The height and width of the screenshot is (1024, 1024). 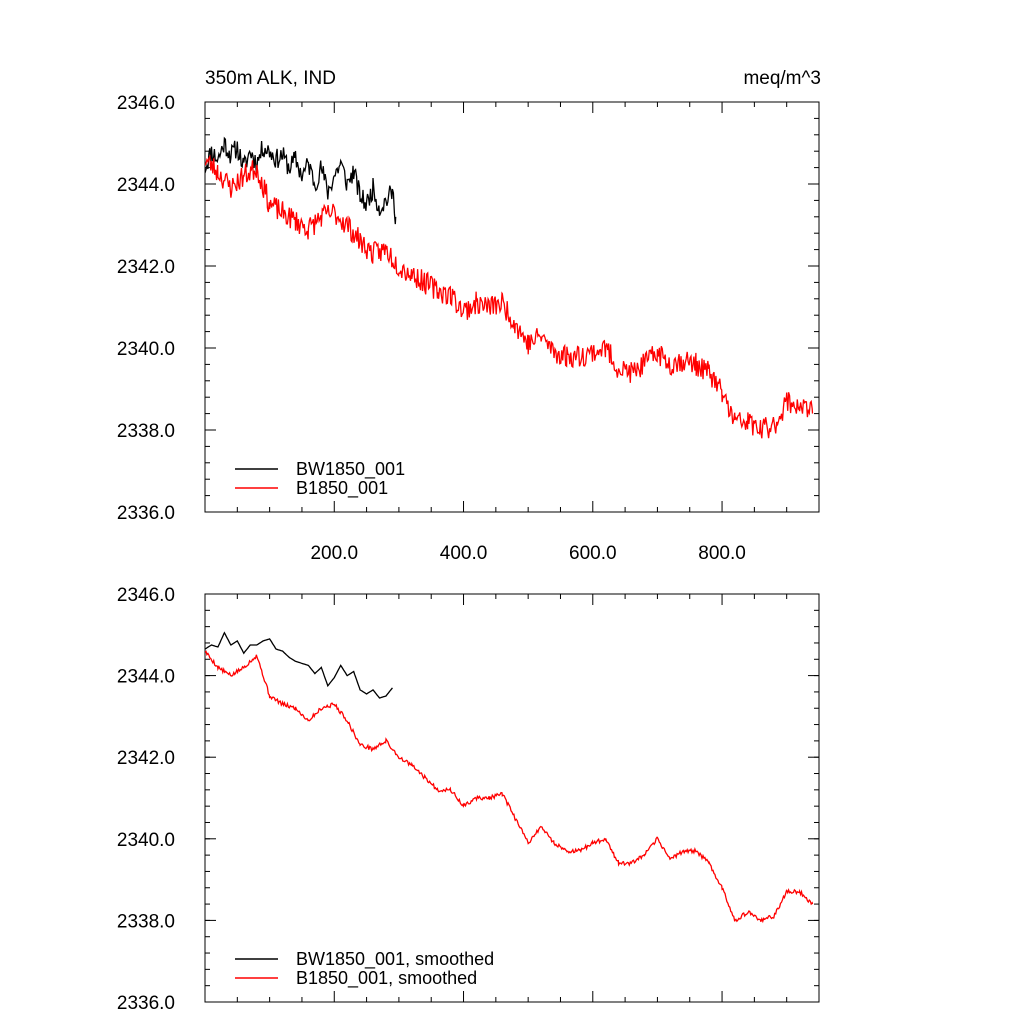 I want to click on xtick-label: 400.0, so click(x=464, y=553).